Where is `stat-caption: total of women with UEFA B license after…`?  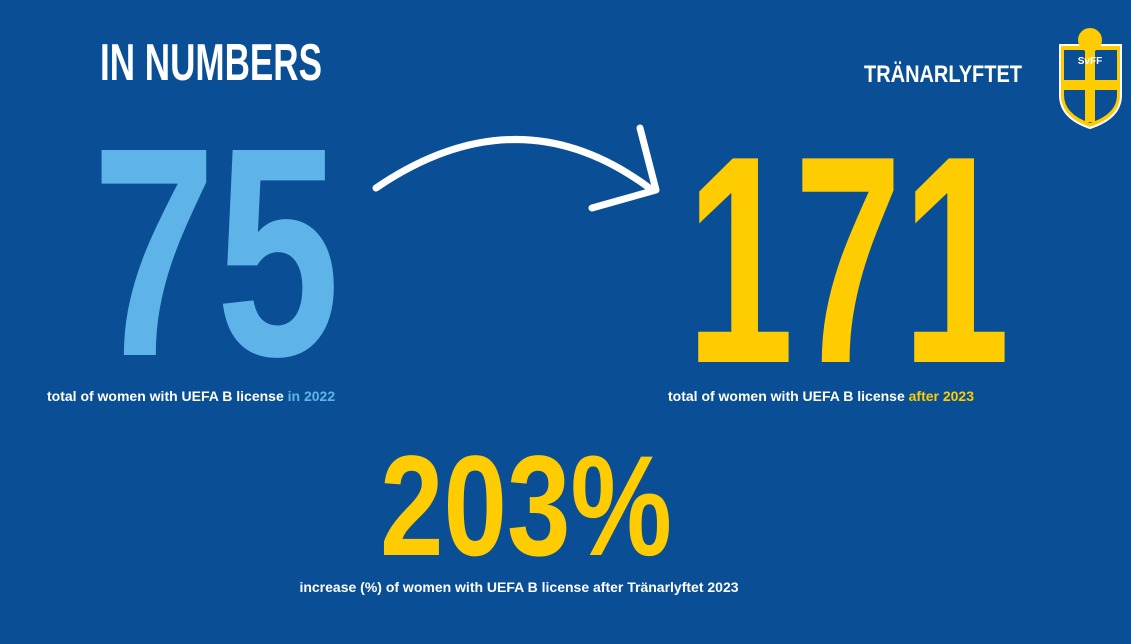
stat-caption: total of women with UEFA B license after… is located at coordinates (821, 396).